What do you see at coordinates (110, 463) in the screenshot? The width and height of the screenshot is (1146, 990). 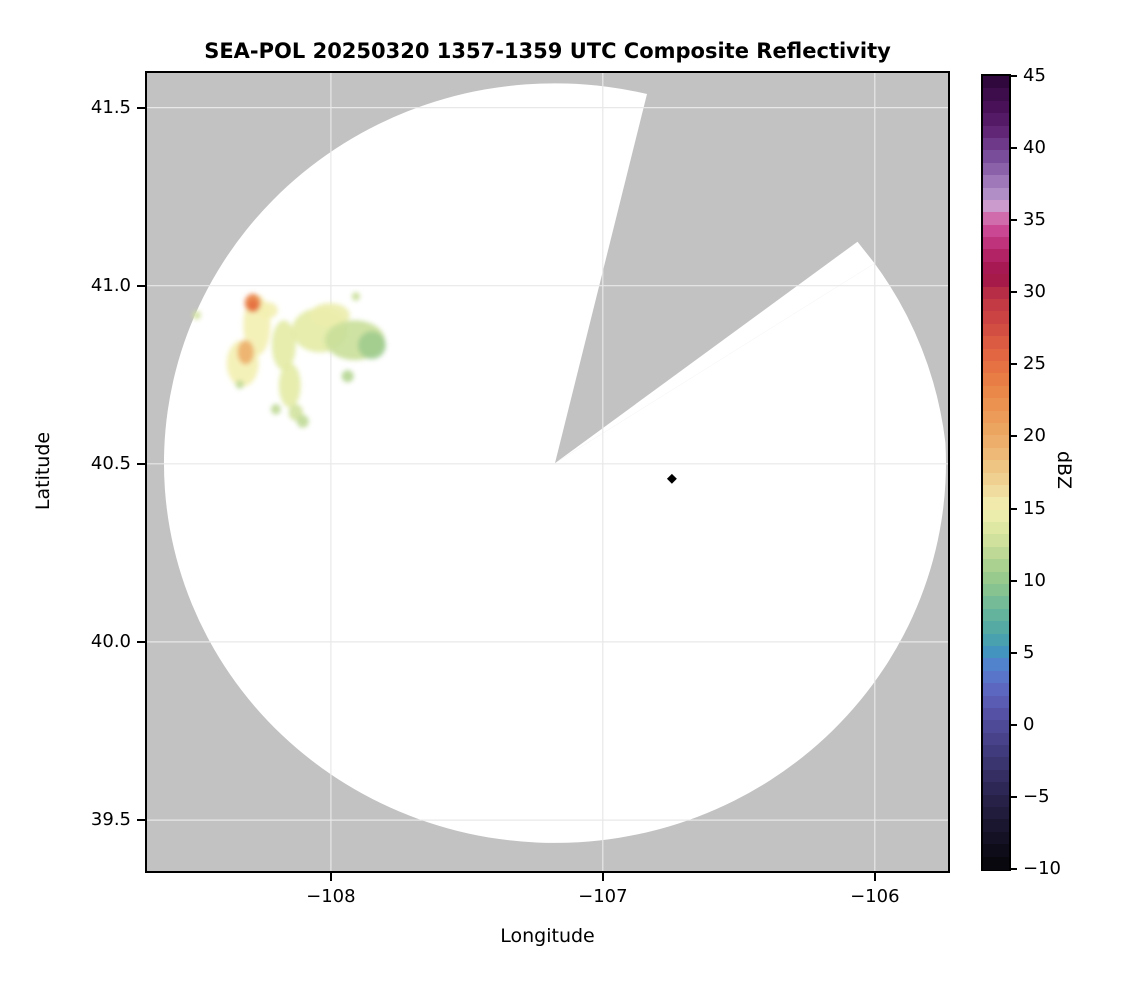 I see `y-tick-label: 40.5` at bounding box center [110, 463].